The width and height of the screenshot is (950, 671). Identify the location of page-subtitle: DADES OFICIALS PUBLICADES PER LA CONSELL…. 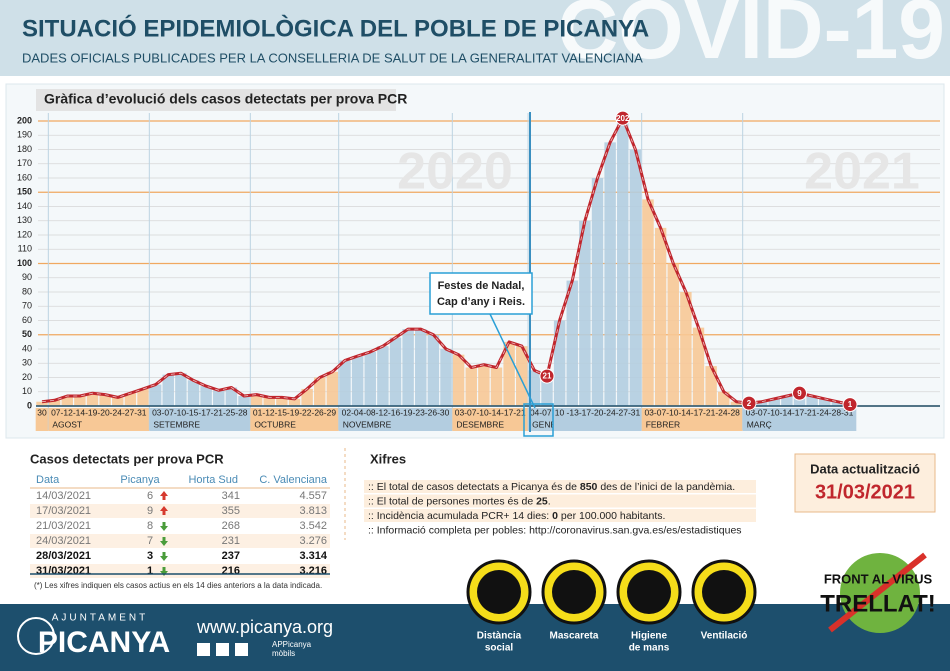
(332, 57).